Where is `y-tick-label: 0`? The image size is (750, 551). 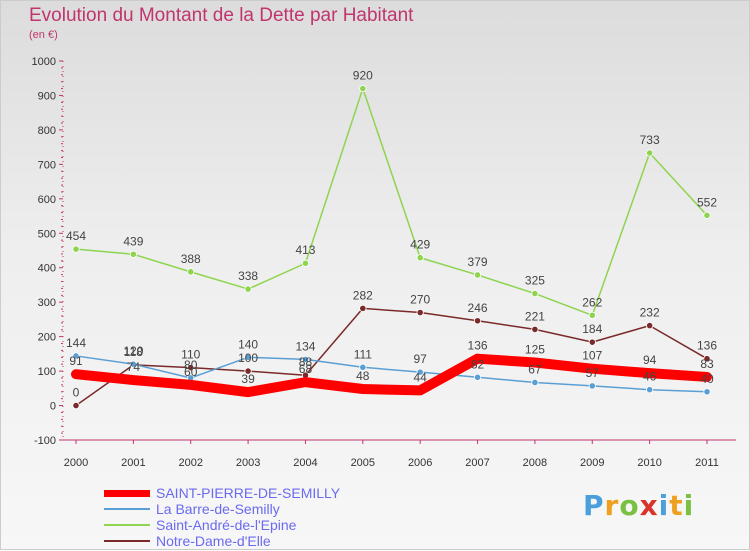 y-tick-label: 0 is located at coordinates (53, 407).